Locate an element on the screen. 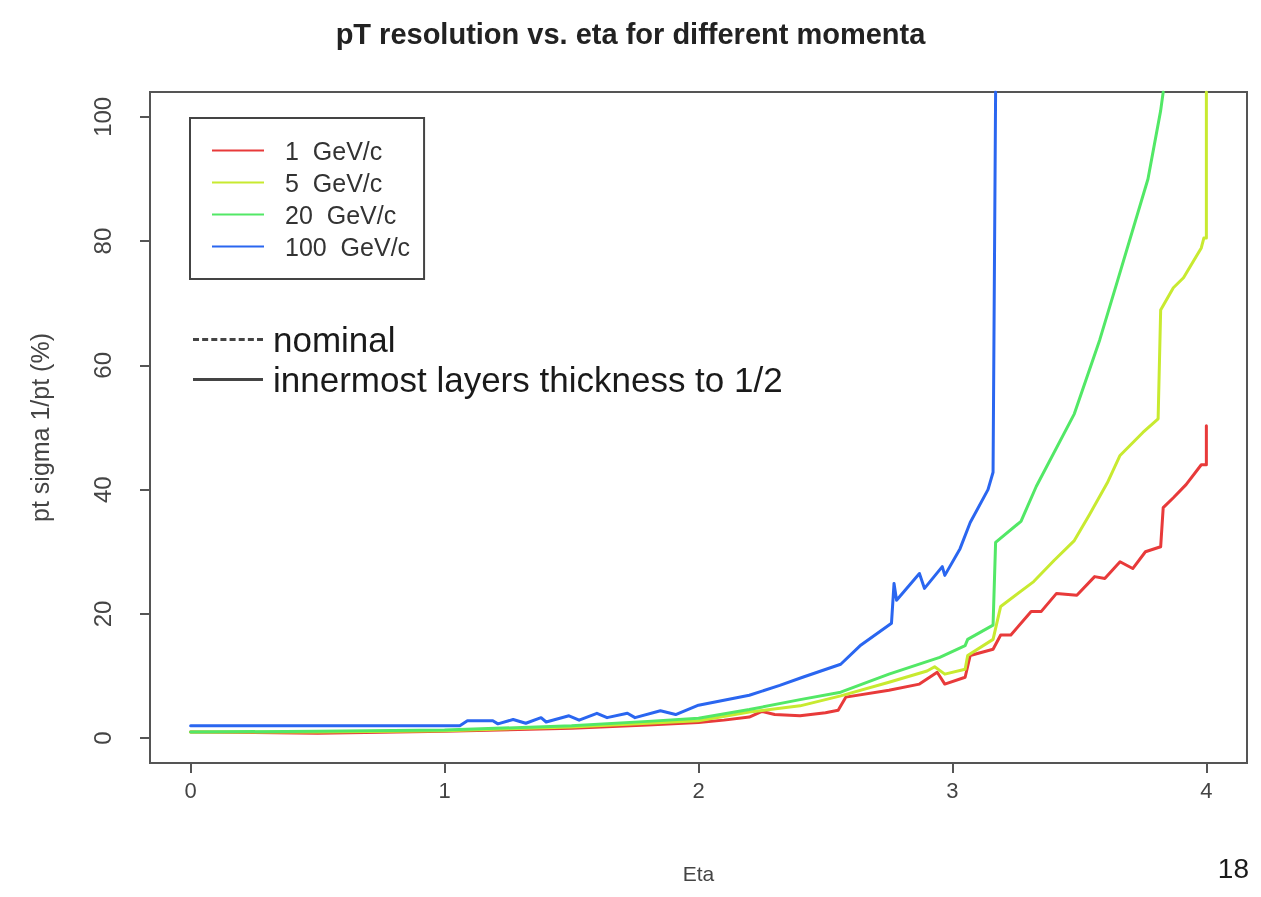  x-tick-label: 3 is located at coordinates (952, 790).